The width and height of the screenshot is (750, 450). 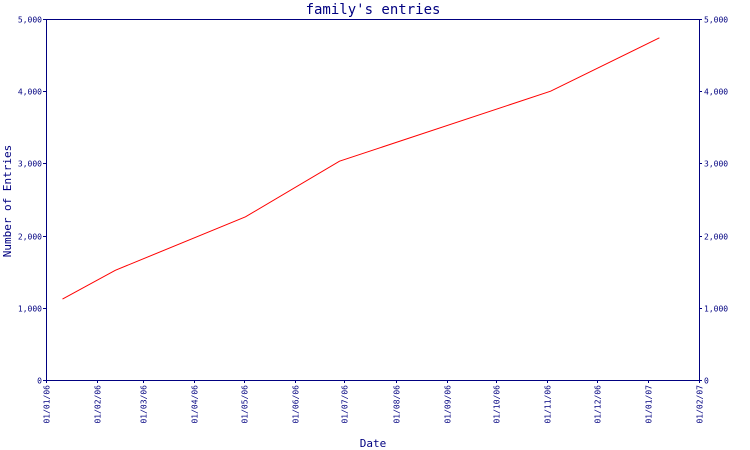 What do you see at coordinates (30, 92) in the screenshot?
I see `y-tick-label: 4,000` at bounding box center [30, 92].